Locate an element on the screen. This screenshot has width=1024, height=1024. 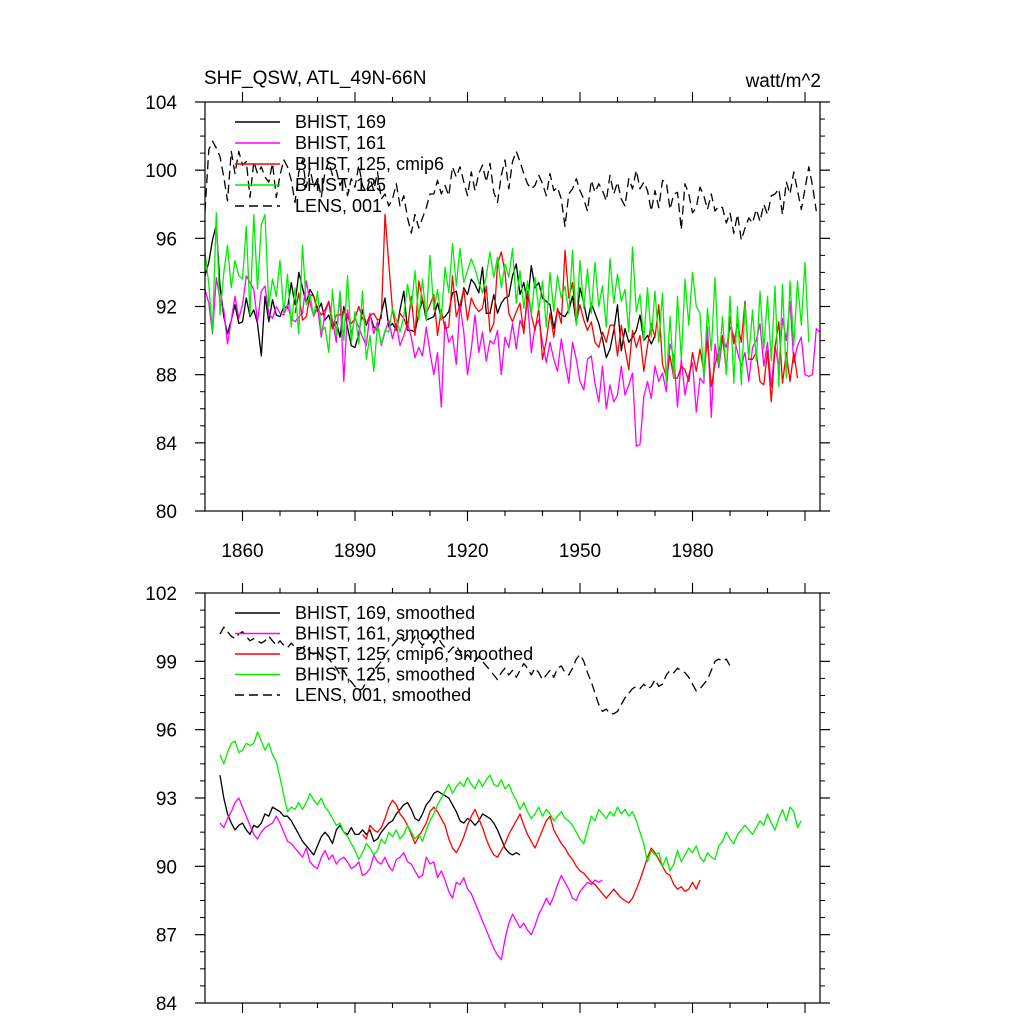
x-tick-label: 1920 is located at coordinates (467, 551).